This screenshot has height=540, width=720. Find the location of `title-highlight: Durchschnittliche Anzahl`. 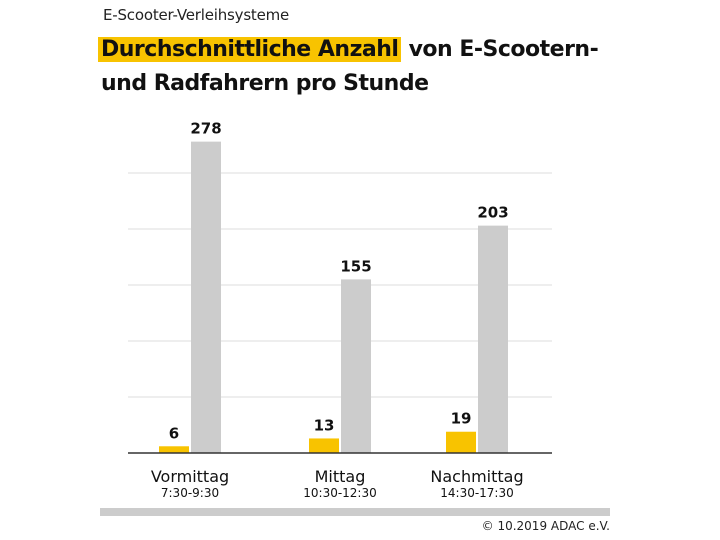

title-highlight: Durchschnittliche Anzahl is located at coordinates (250, 49).